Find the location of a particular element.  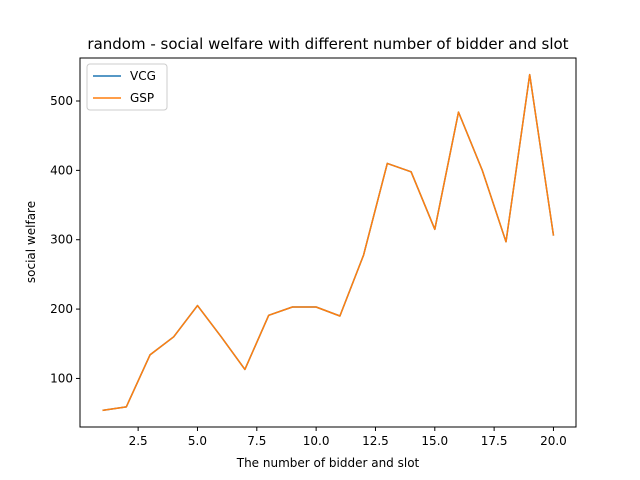

x-tick-label: 17.5 is located at coordinates (494, 441).